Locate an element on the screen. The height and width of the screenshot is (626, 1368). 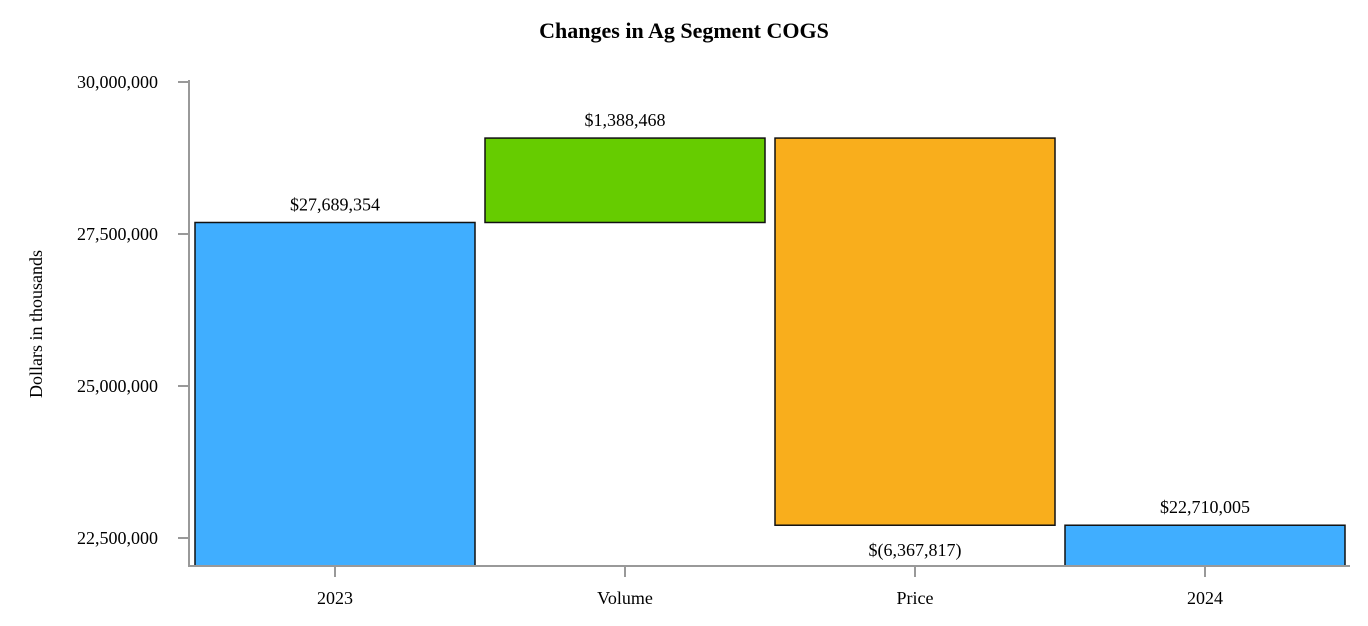
y-axis-label: Dollars in thousands is located at coordinates (36, 324).